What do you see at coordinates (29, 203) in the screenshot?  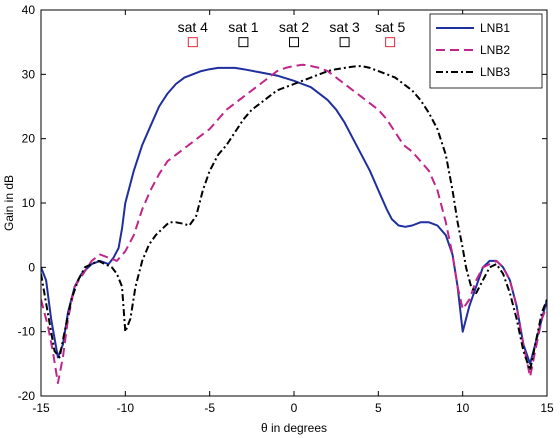 I see `y-tick-label: 10` at bounding box center [29, 203].